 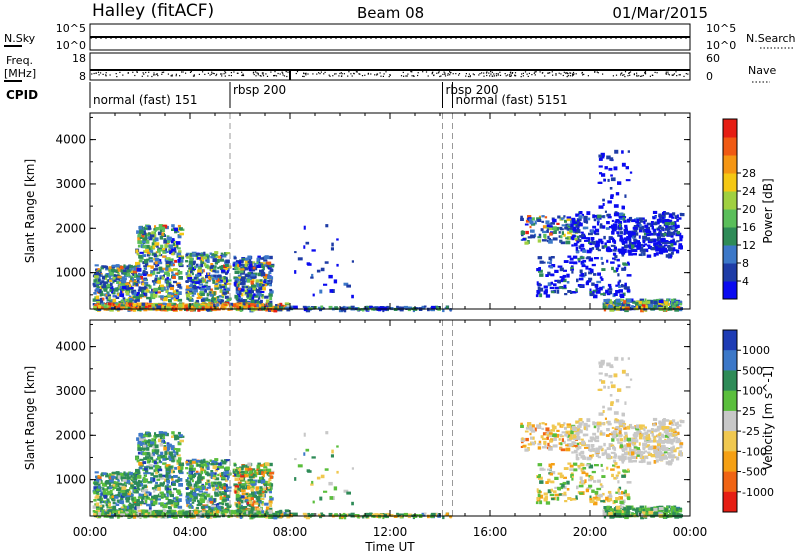 What do you see at coordinates (771, 38) in the screenshot?
I see `nsearch-label: N.Search` at bounding box center [771, 38].